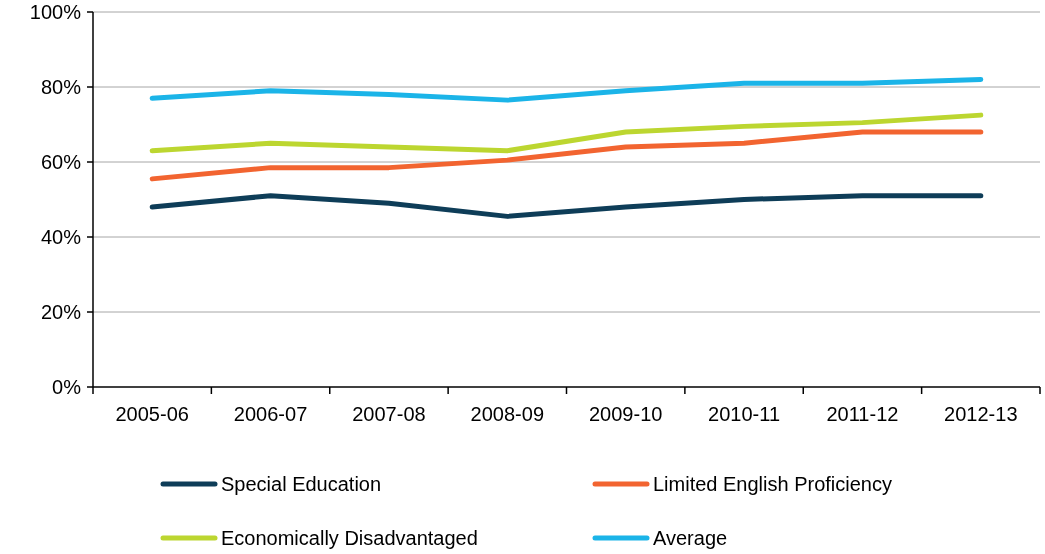 This screenshot has height=554, width=1045. Describe the element at coordinates (690, 538) in the screenshot. I see `legend-label: Average` at that location.